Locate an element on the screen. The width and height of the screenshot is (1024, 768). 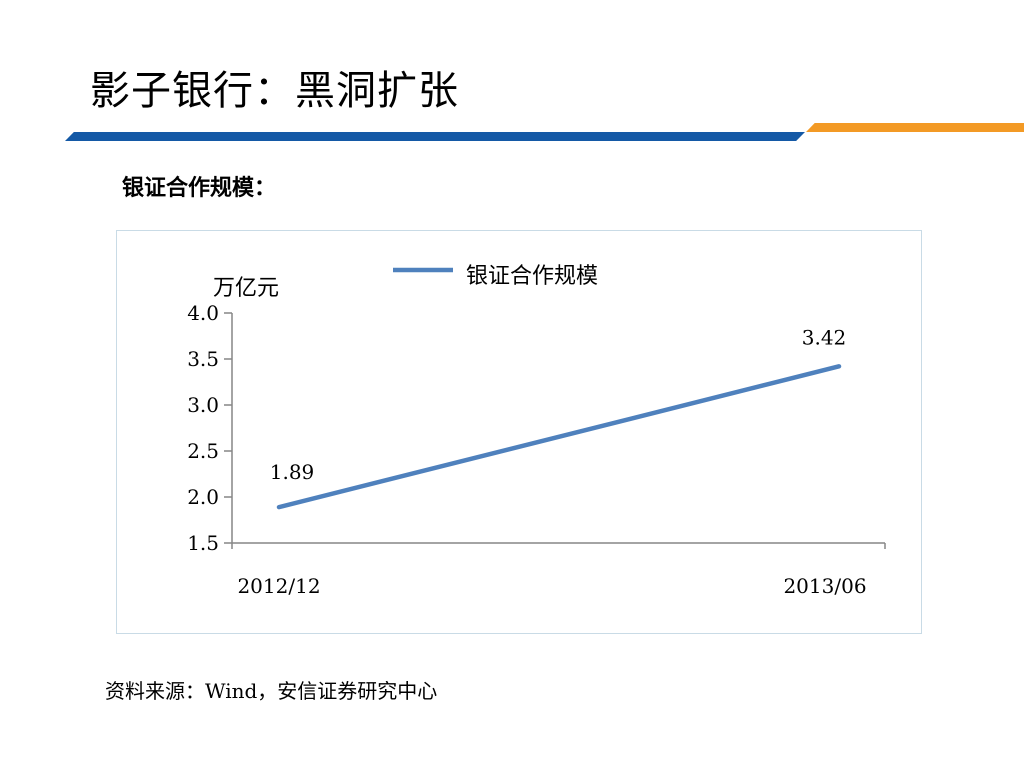
slide-title: 影子银行：黑洞扩张 is located at coordinates (274, 91).